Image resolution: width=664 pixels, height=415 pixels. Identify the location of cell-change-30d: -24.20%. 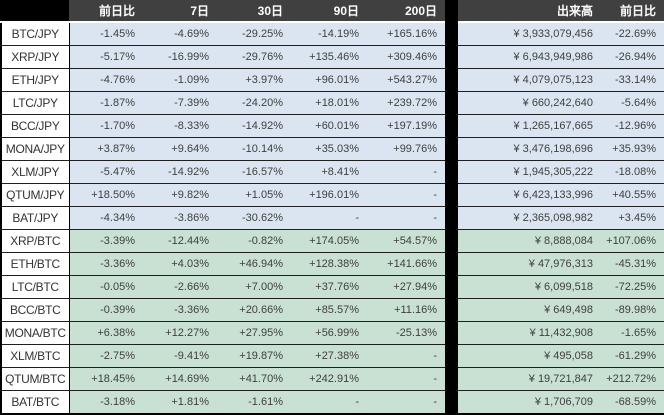
(254, 103).